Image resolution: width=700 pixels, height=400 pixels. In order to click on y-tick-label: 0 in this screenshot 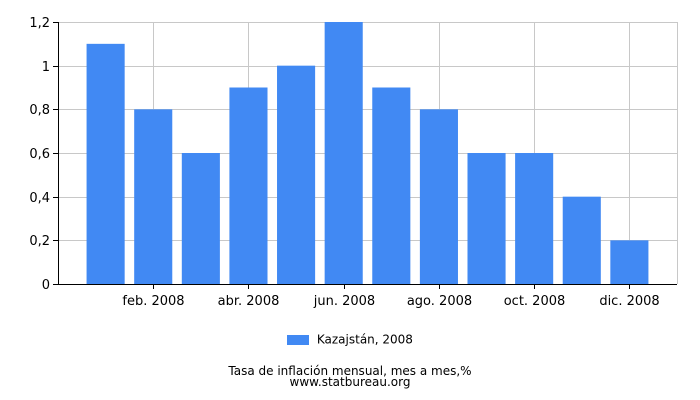, I will do `click(46, 285)`.